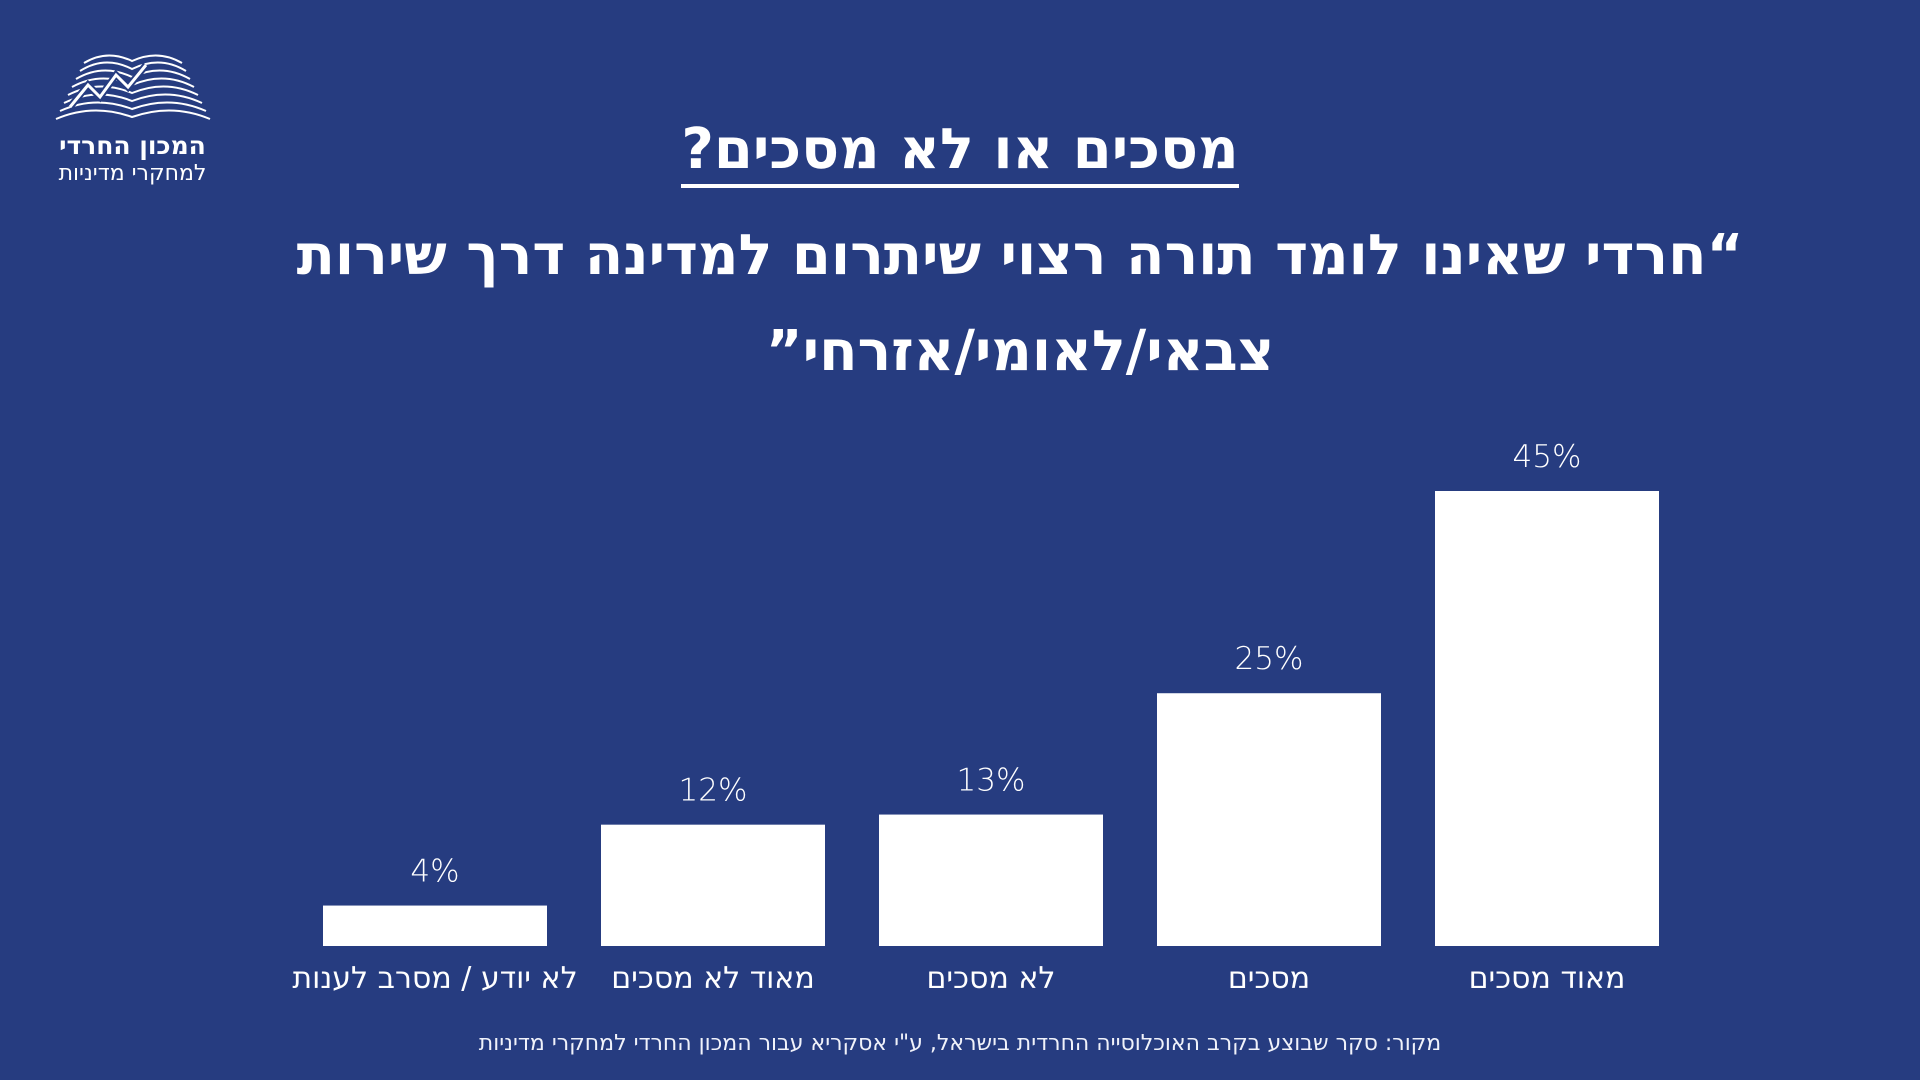 The height and width of the screenshot is (1080, 1920). What do you see at coordinates (713, 791) in the screenshot?
I see `value-label-1: 12%` at bounding box center [713, 791].